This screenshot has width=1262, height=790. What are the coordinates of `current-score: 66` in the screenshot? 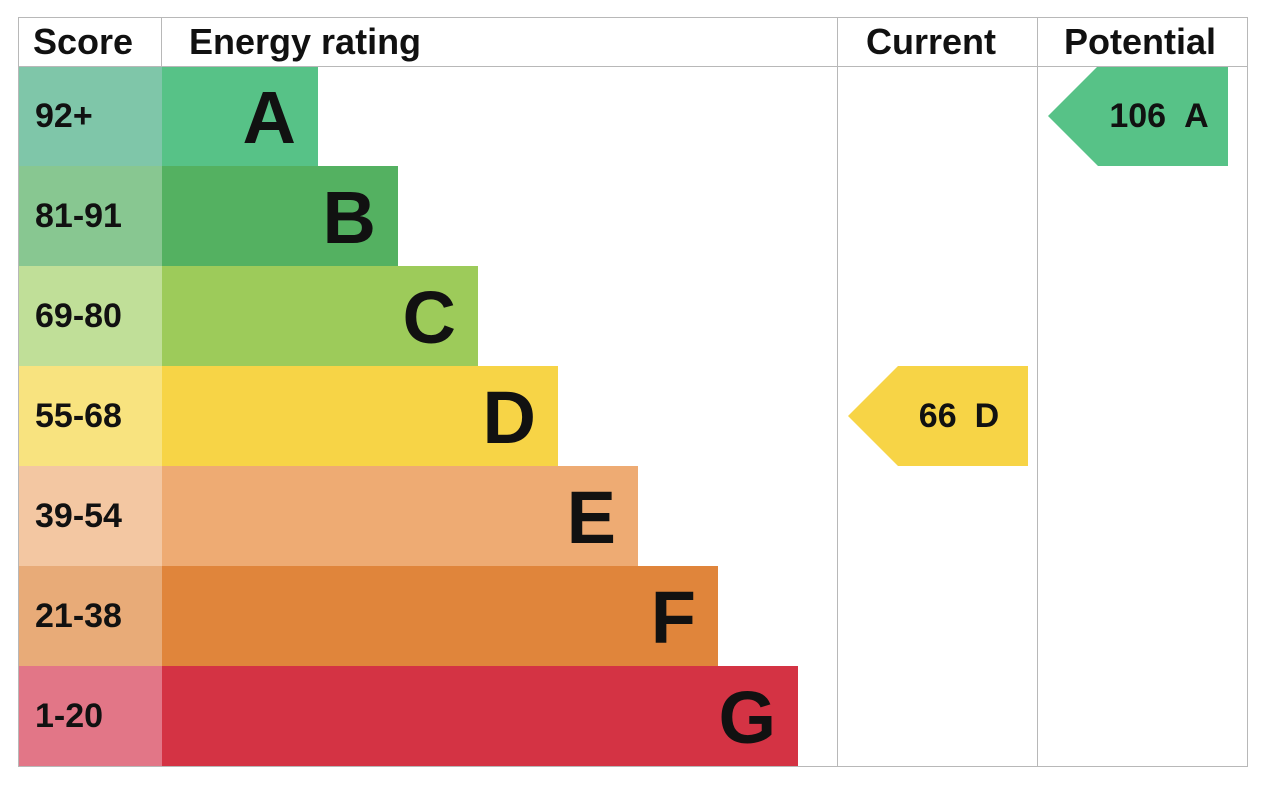 It's located at (937, 416).